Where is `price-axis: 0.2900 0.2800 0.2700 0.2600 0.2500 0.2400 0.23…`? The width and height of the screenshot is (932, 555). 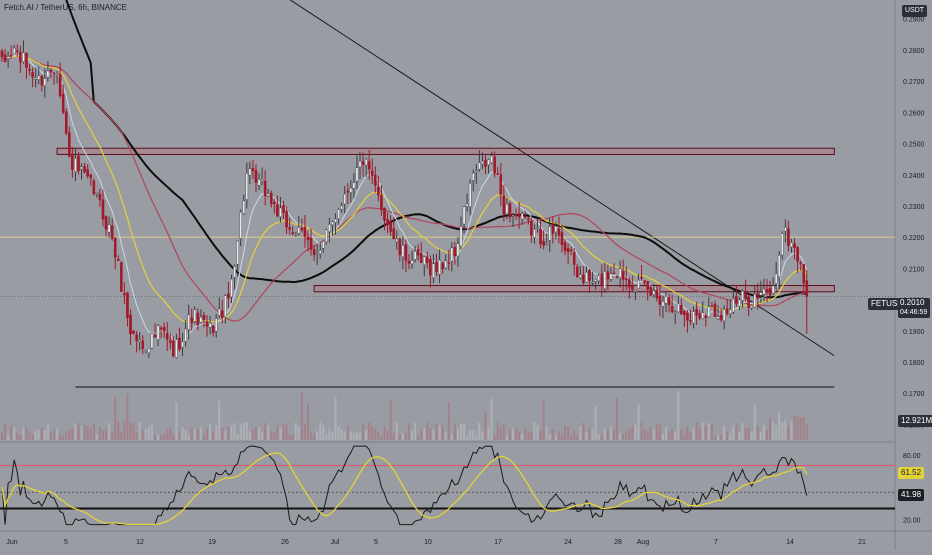
price-axis: 0.2900 0.2800 0.2700 0.2600 0.2500 0.2400 0.23… is located at coordinates (914, 271).